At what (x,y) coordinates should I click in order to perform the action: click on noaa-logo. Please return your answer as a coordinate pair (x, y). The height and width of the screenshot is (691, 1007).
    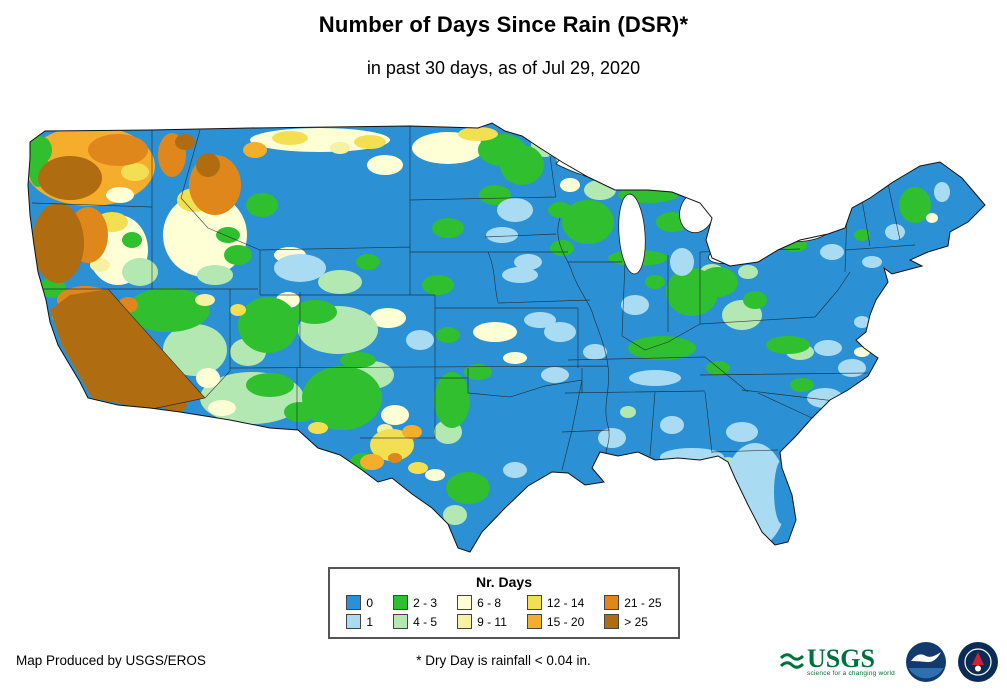
    Looking at the image, I should click on (926, 662).